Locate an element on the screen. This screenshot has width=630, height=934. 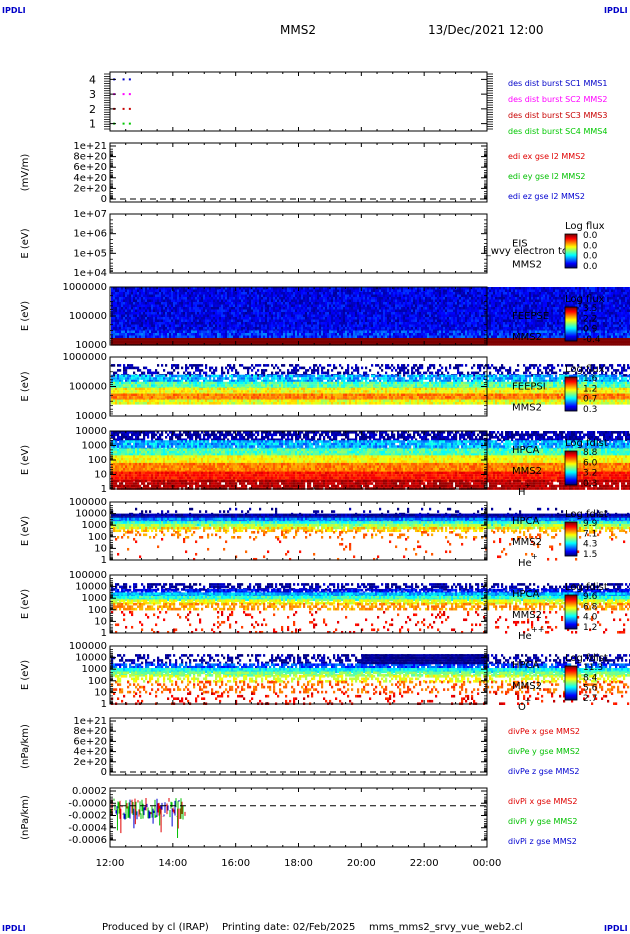
y-tick-label: 4e+20 is located at coordinates (90, 178).